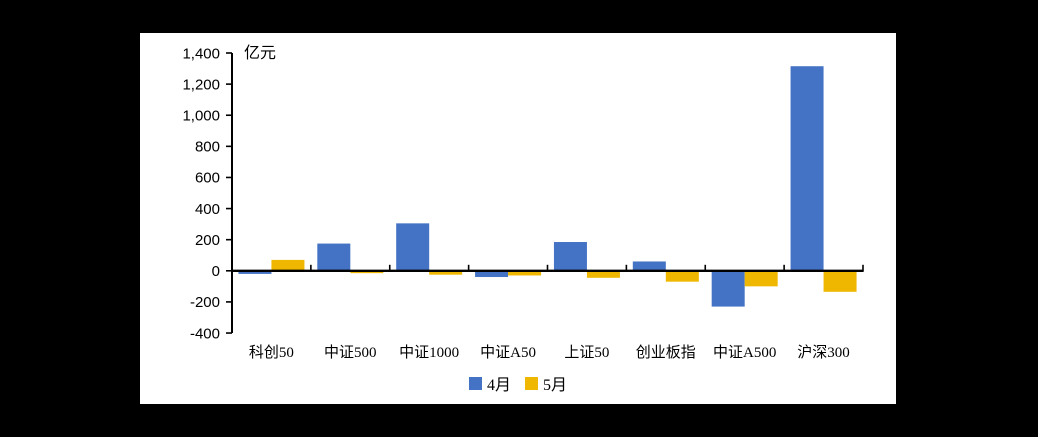  Describe the element at coordinates (823, 352) in the screenshot. I see `x-axis-category-label: 沪深300` at that location.